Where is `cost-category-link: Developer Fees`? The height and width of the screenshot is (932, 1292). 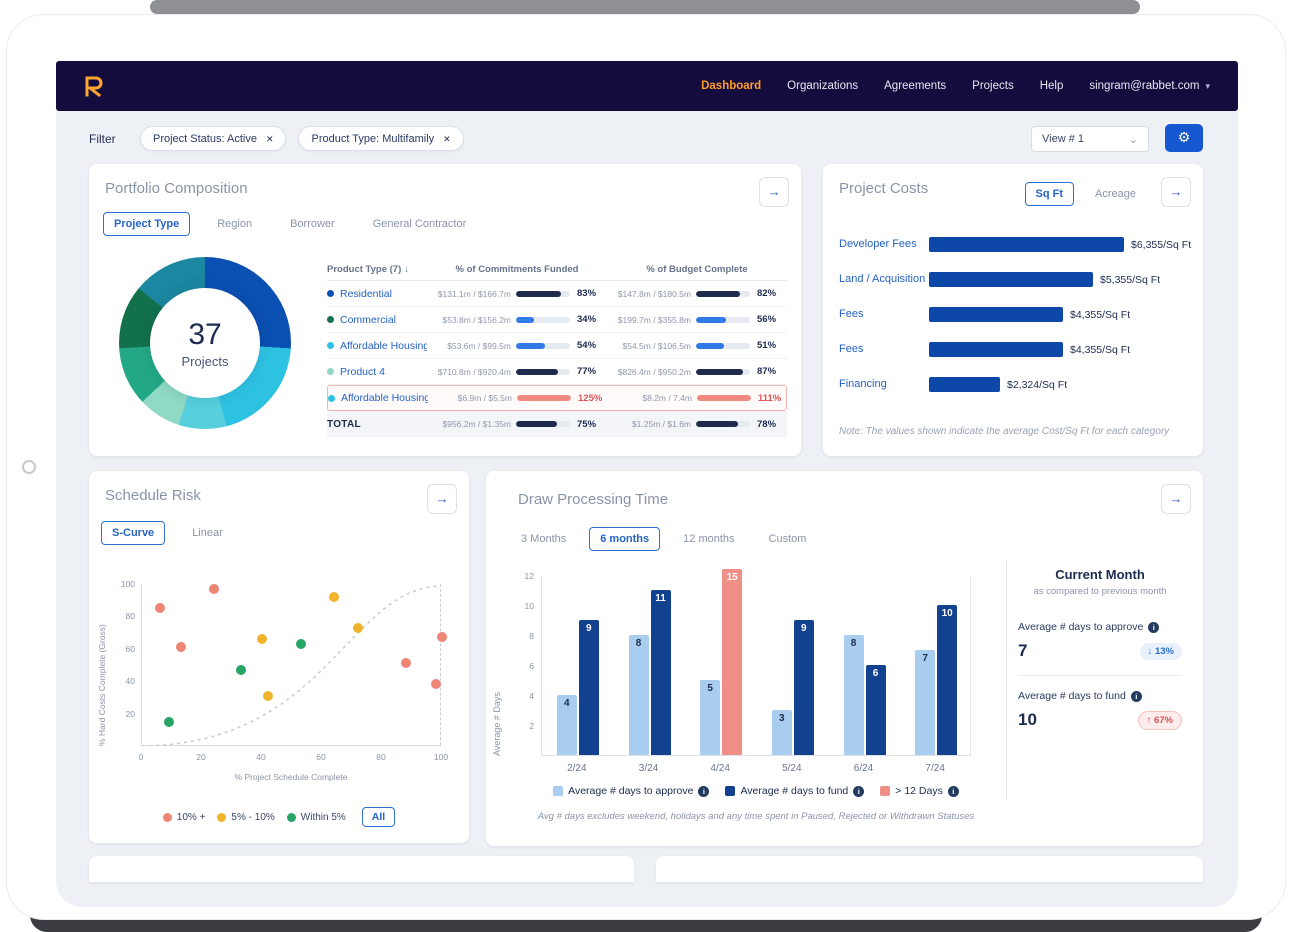 cost-category-link: Developer Fees is located at coordinates (878, 244).